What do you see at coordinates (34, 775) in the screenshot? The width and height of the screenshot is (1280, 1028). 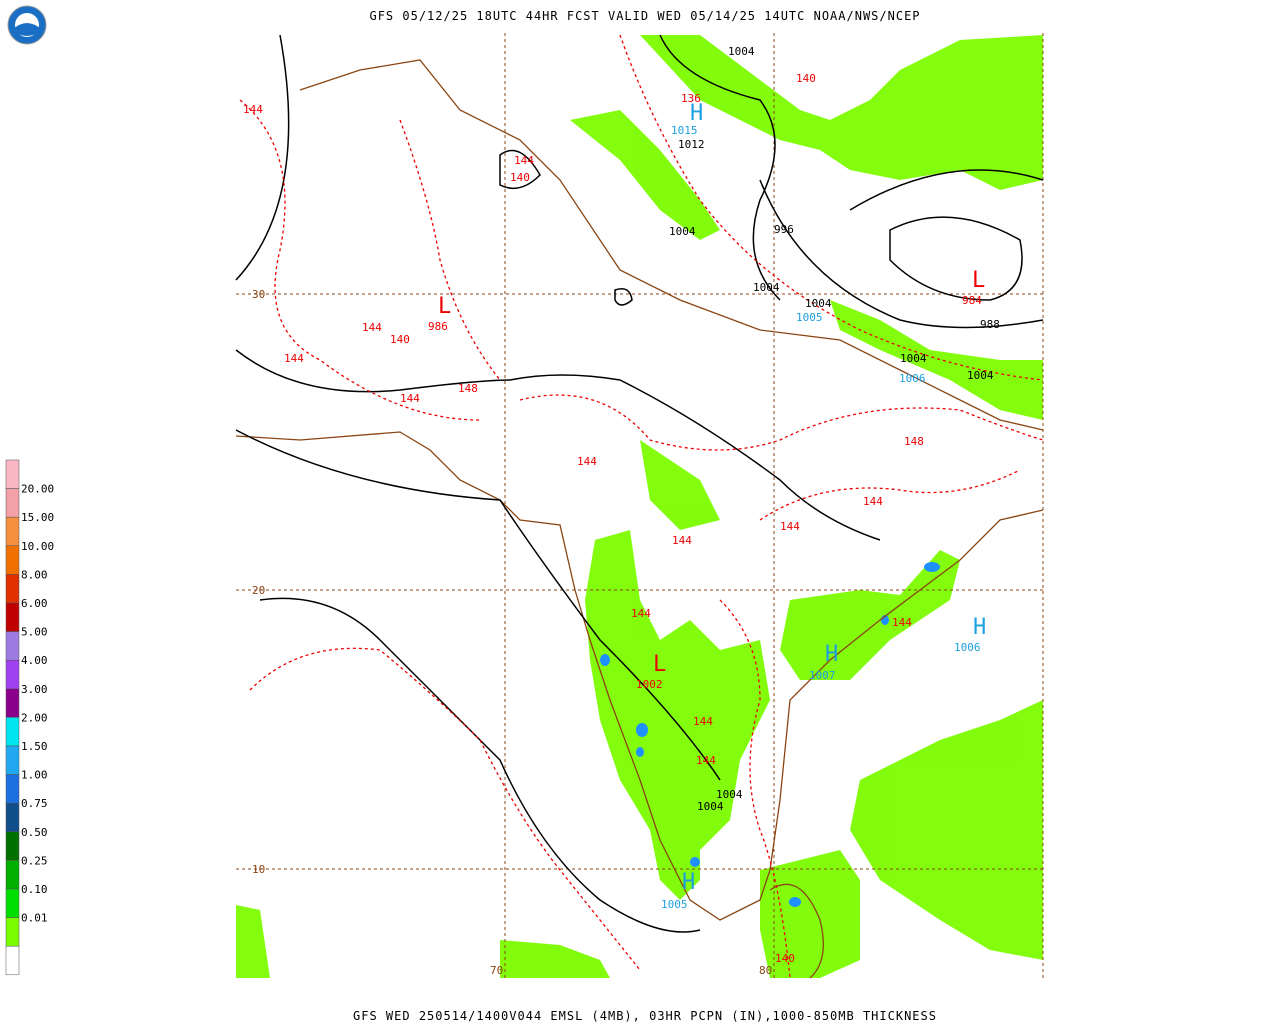 I see `legend-label: 1.00` at bounding box center [34, 775].